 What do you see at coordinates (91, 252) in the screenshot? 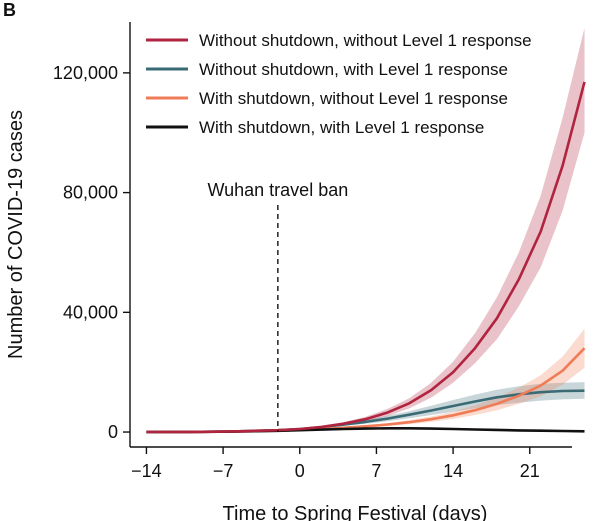
I see `y-ticks: 0 40,000 80,000 120,000` at bounding box center [91, 252].